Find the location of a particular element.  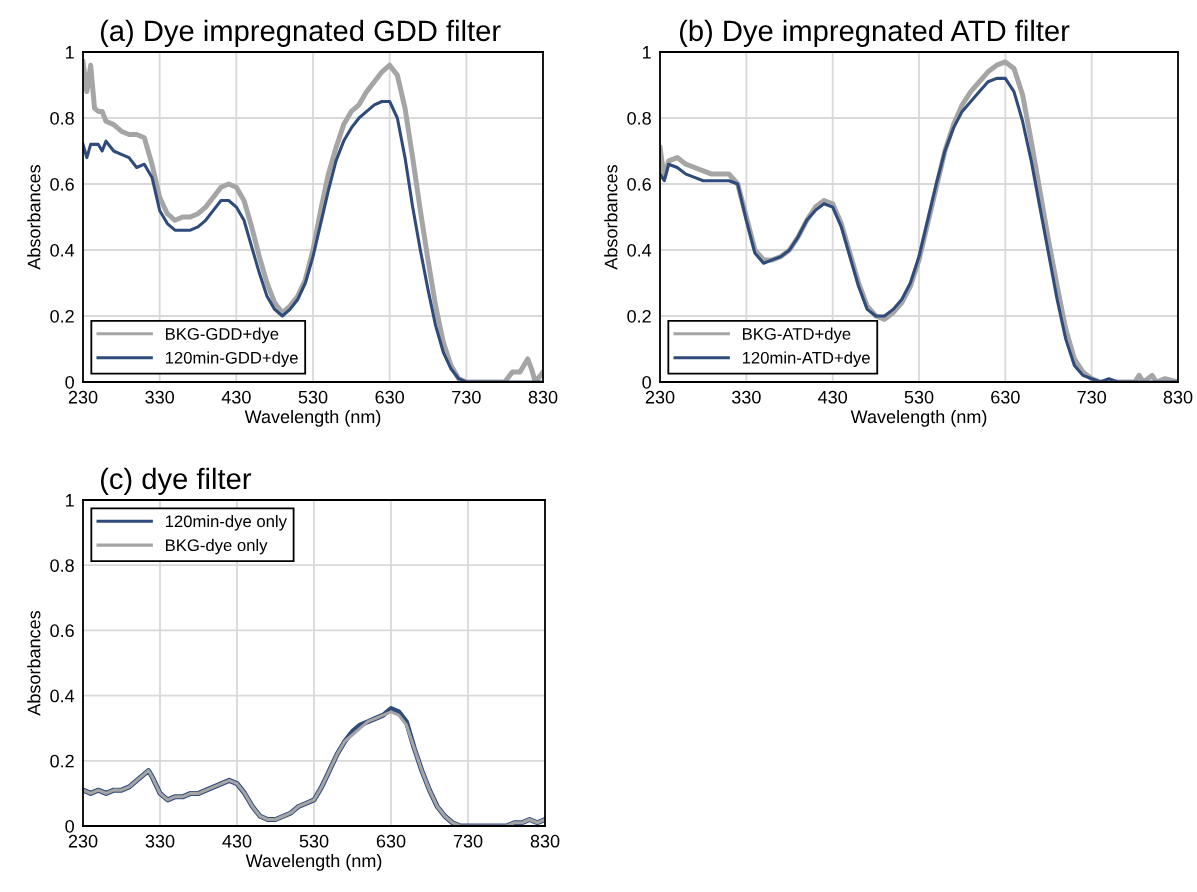

legend-label: 120min-ATD+dye is located at coordinates (806, 359).